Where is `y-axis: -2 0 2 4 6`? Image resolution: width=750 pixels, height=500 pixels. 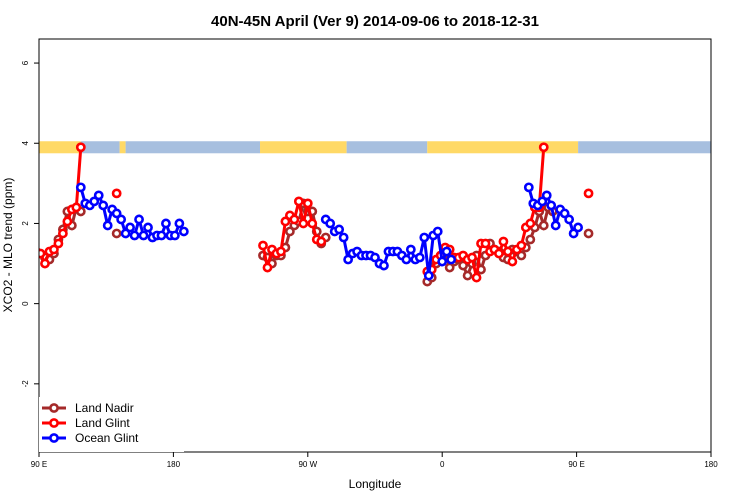 y-axis: -2 0 2 4 6 is located at coordinates (30, 223).